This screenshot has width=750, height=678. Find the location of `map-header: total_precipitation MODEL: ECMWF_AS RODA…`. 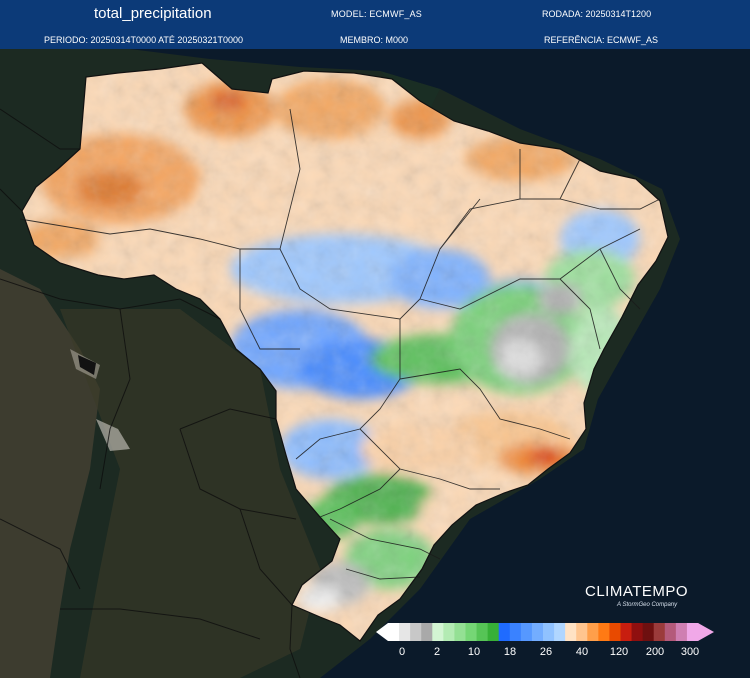

map-header: total_precipitation MODEL: ECMWF_AS RODA… is located at coordinates (375, 24).